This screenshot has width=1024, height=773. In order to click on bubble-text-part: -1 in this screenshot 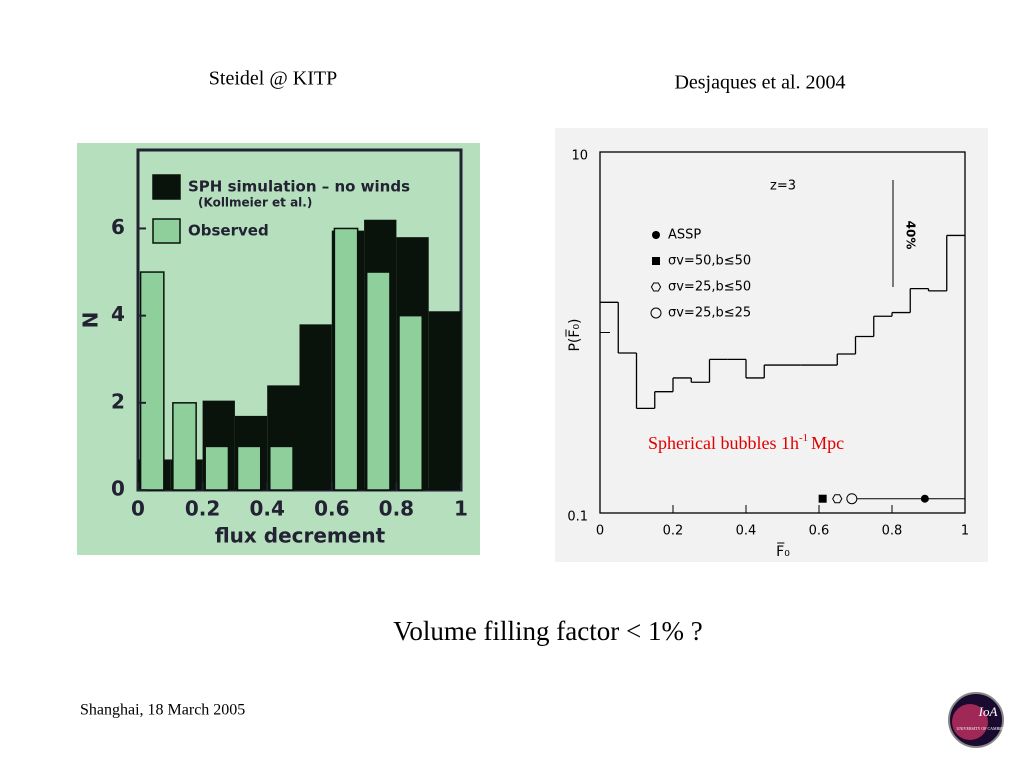, I will do `click(803, 438)`.